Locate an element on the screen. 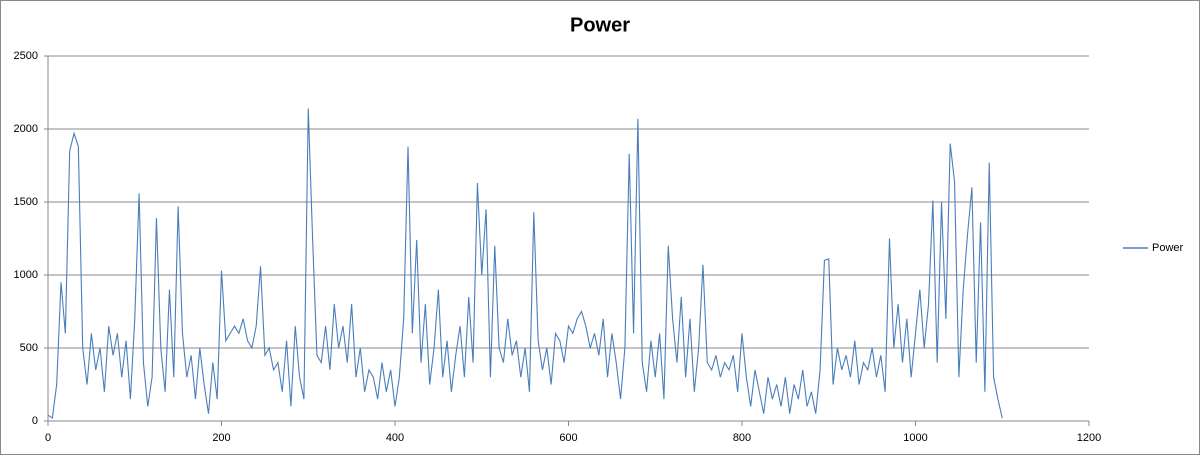  y-tick-label: 0 is located at coordinates (35, 421).